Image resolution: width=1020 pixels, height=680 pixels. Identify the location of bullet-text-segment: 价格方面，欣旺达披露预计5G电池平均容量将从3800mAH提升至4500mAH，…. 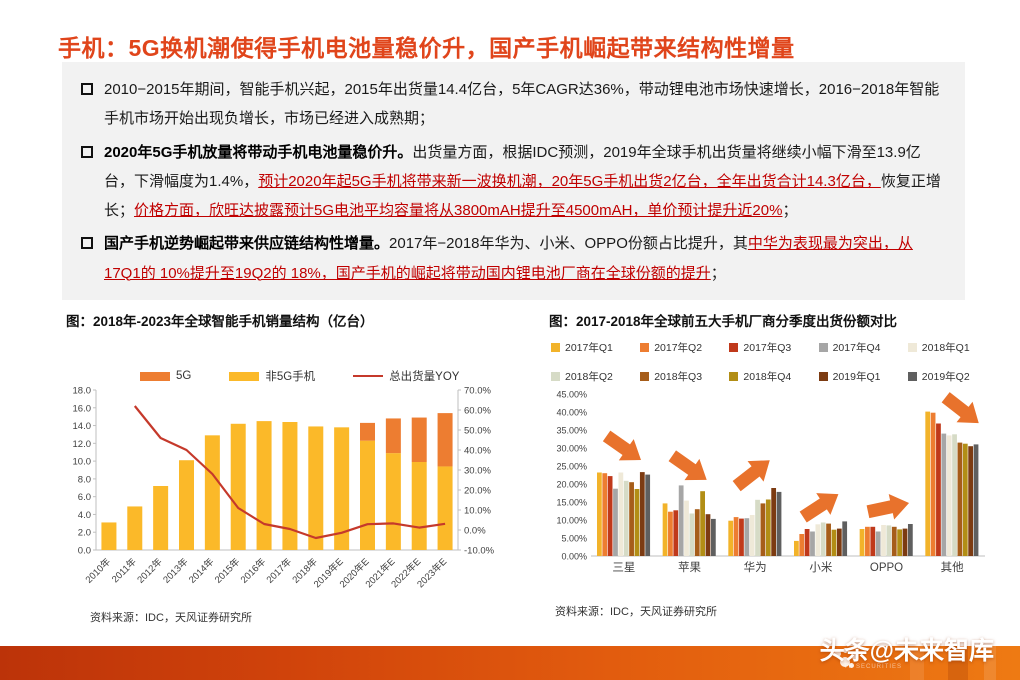
(458, 210).